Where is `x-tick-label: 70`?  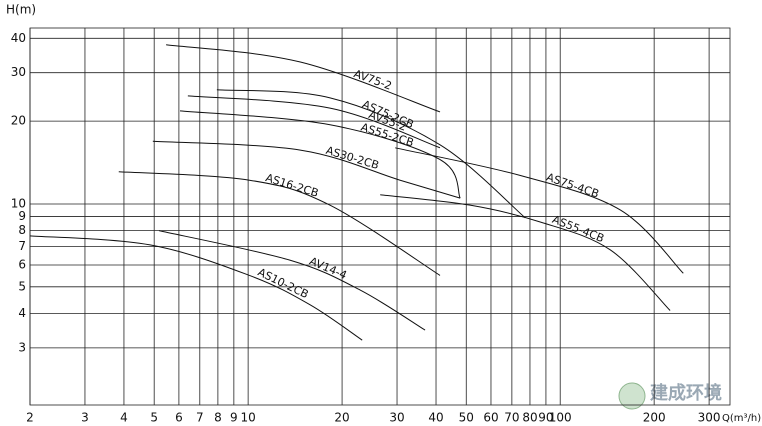 x-tick-label: 70 is located at coordinates (511, 418).